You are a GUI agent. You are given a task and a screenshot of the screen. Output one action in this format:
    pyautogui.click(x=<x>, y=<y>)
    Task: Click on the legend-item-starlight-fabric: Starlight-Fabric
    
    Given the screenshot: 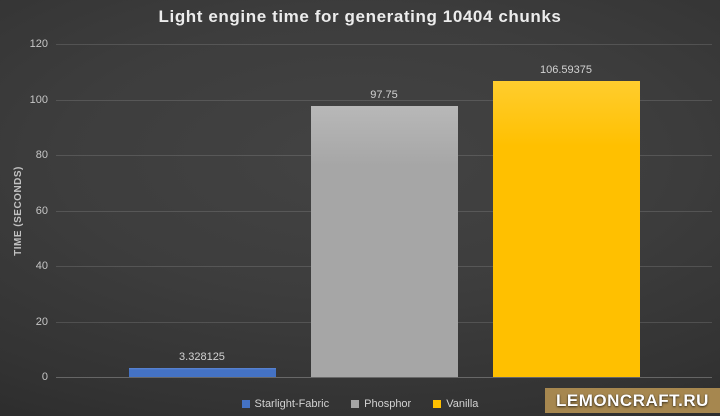 What is the action you would take?
    pyautogui.click(x=285, y=404)
    